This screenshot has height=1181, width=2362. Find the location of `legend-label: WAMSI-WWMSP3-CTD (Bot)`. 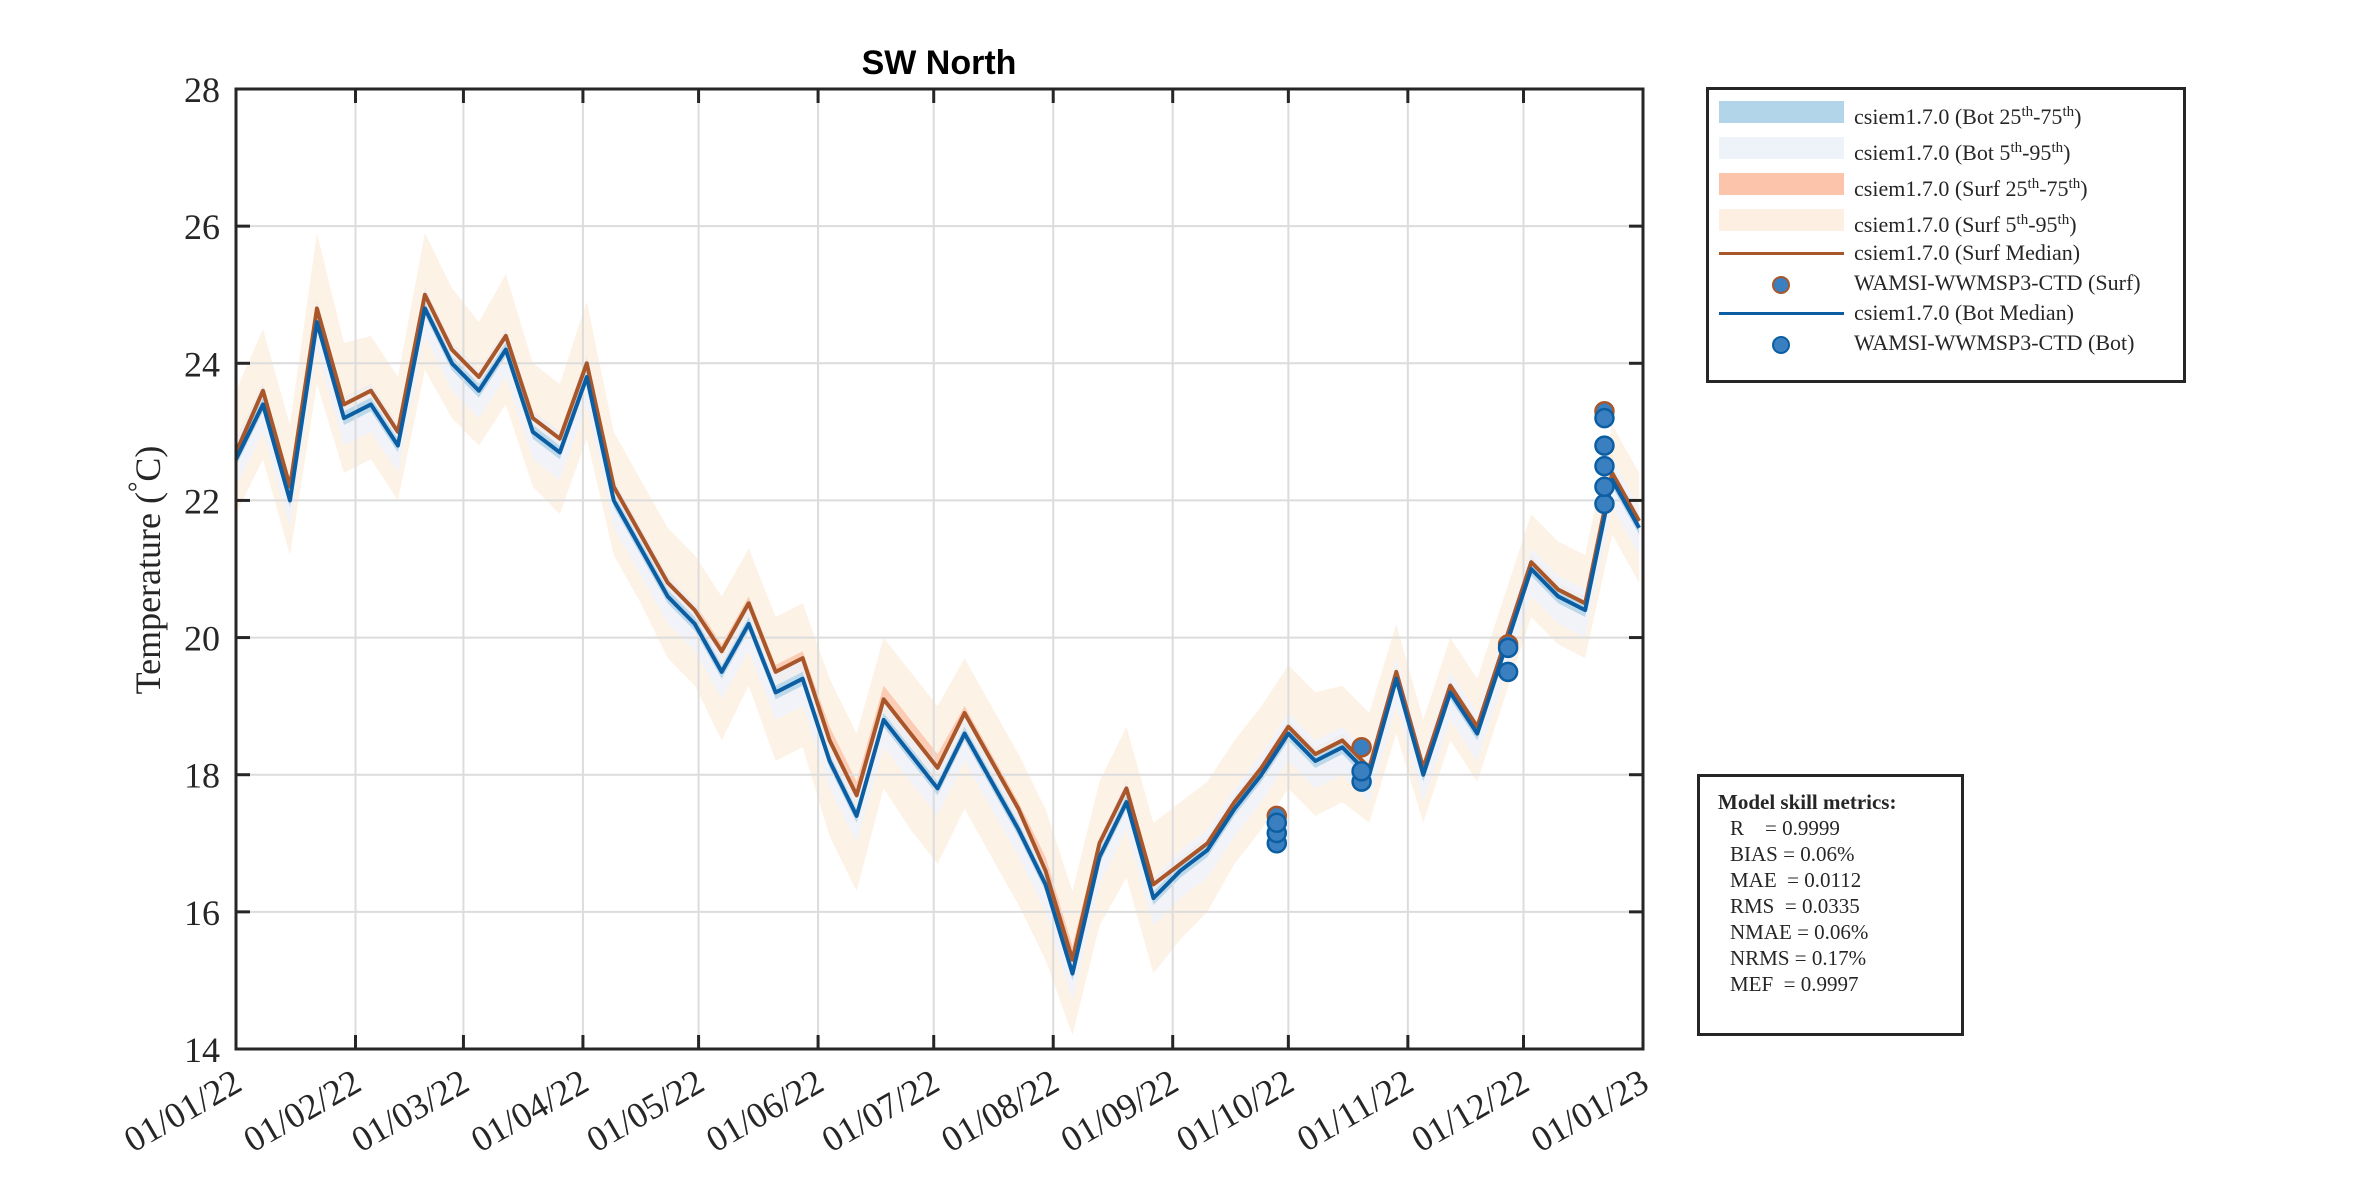

legend-label: WAMSI-WWMSP3-CTD (Bot) is located at coordinates (1994, 343).